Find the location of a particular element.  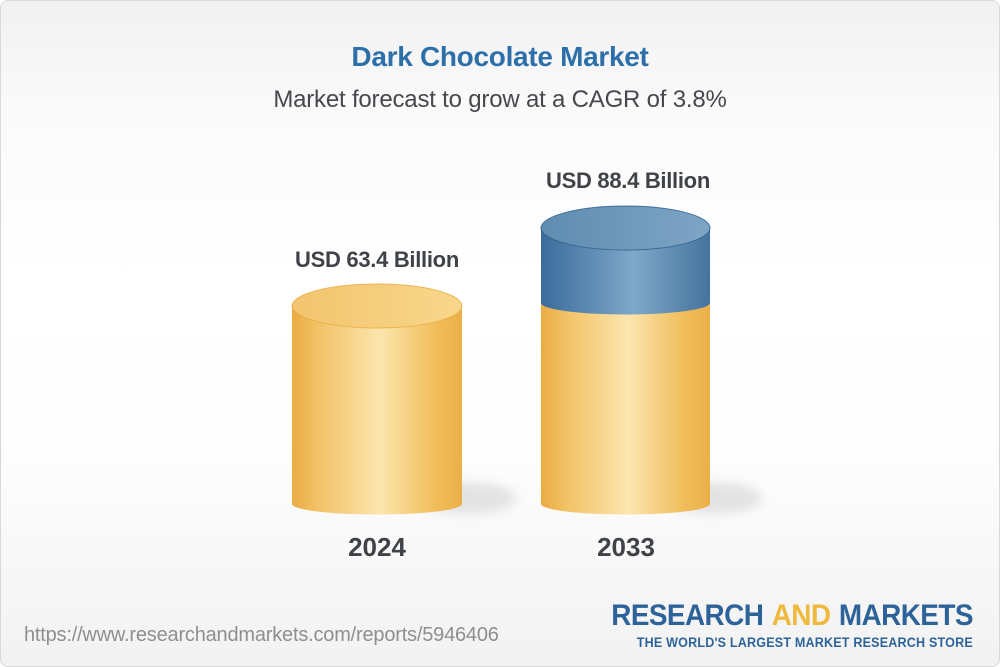

logo-word-and: AND is located at coordinates (801, 615).